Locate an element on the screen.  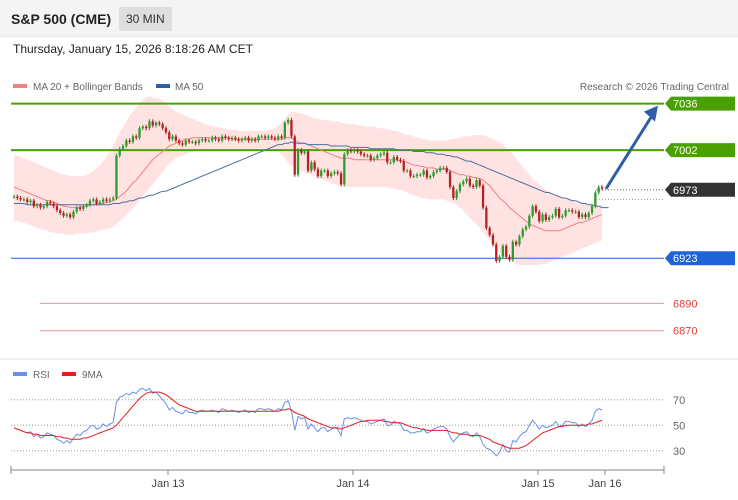
level-tag-label: 6890 is located at coordinates (685, 304).